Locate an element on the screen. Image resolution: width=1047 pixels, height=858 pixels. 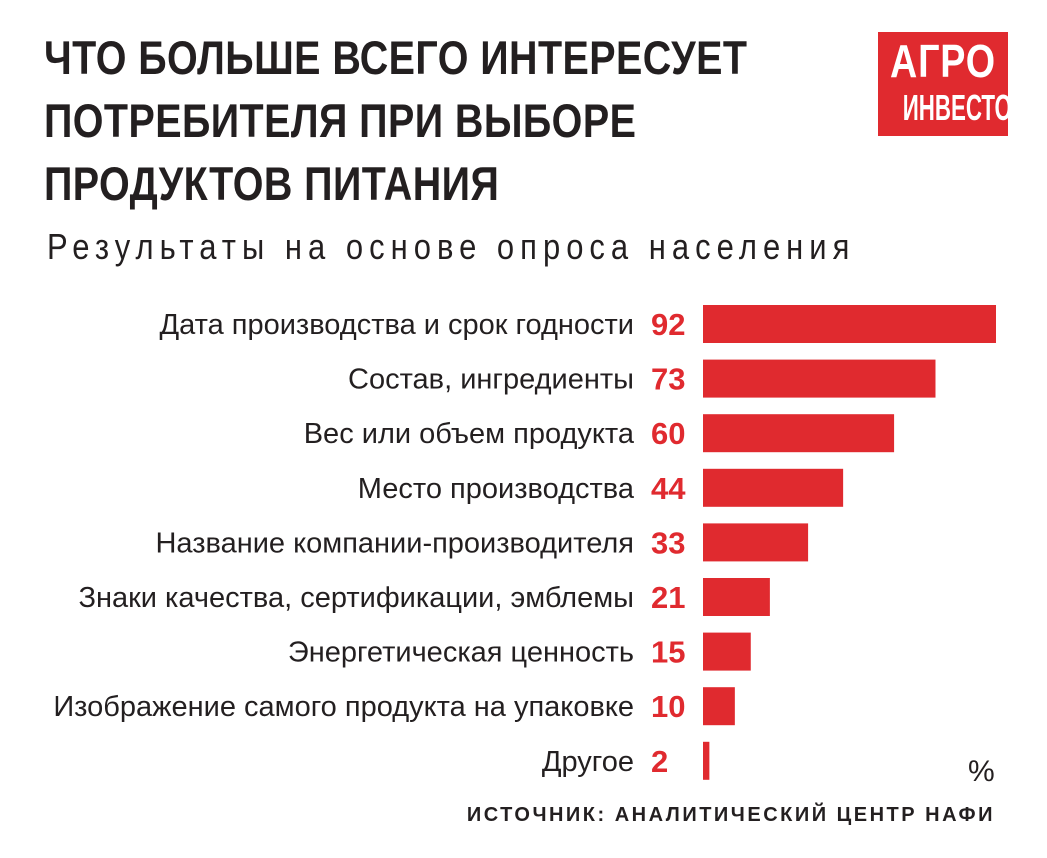
value-label: 10 is located at coordinates (668, 706).